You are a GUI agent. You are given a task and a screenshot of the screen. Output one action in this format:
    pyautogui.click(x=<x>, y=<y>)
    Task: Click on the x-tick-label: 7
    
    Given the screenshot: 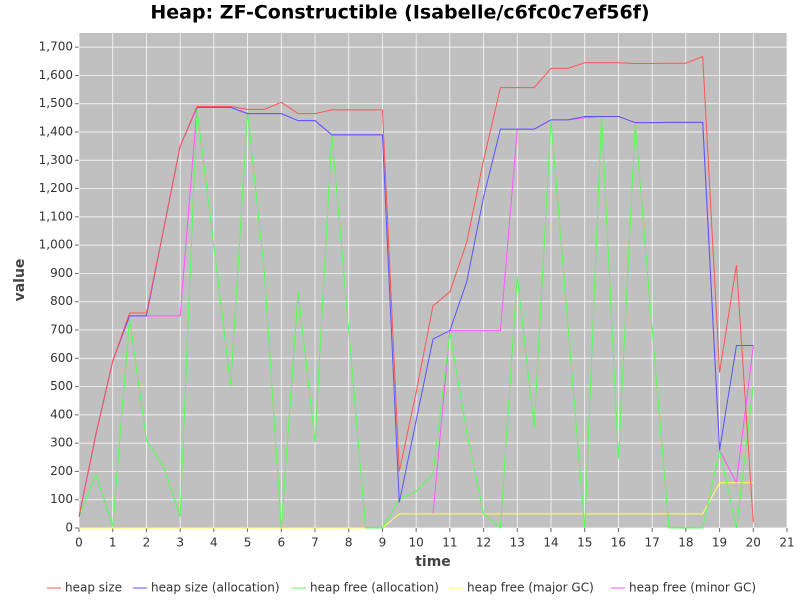 What is the action you would take?
    pyautogui.click(x=315, y=543)
    